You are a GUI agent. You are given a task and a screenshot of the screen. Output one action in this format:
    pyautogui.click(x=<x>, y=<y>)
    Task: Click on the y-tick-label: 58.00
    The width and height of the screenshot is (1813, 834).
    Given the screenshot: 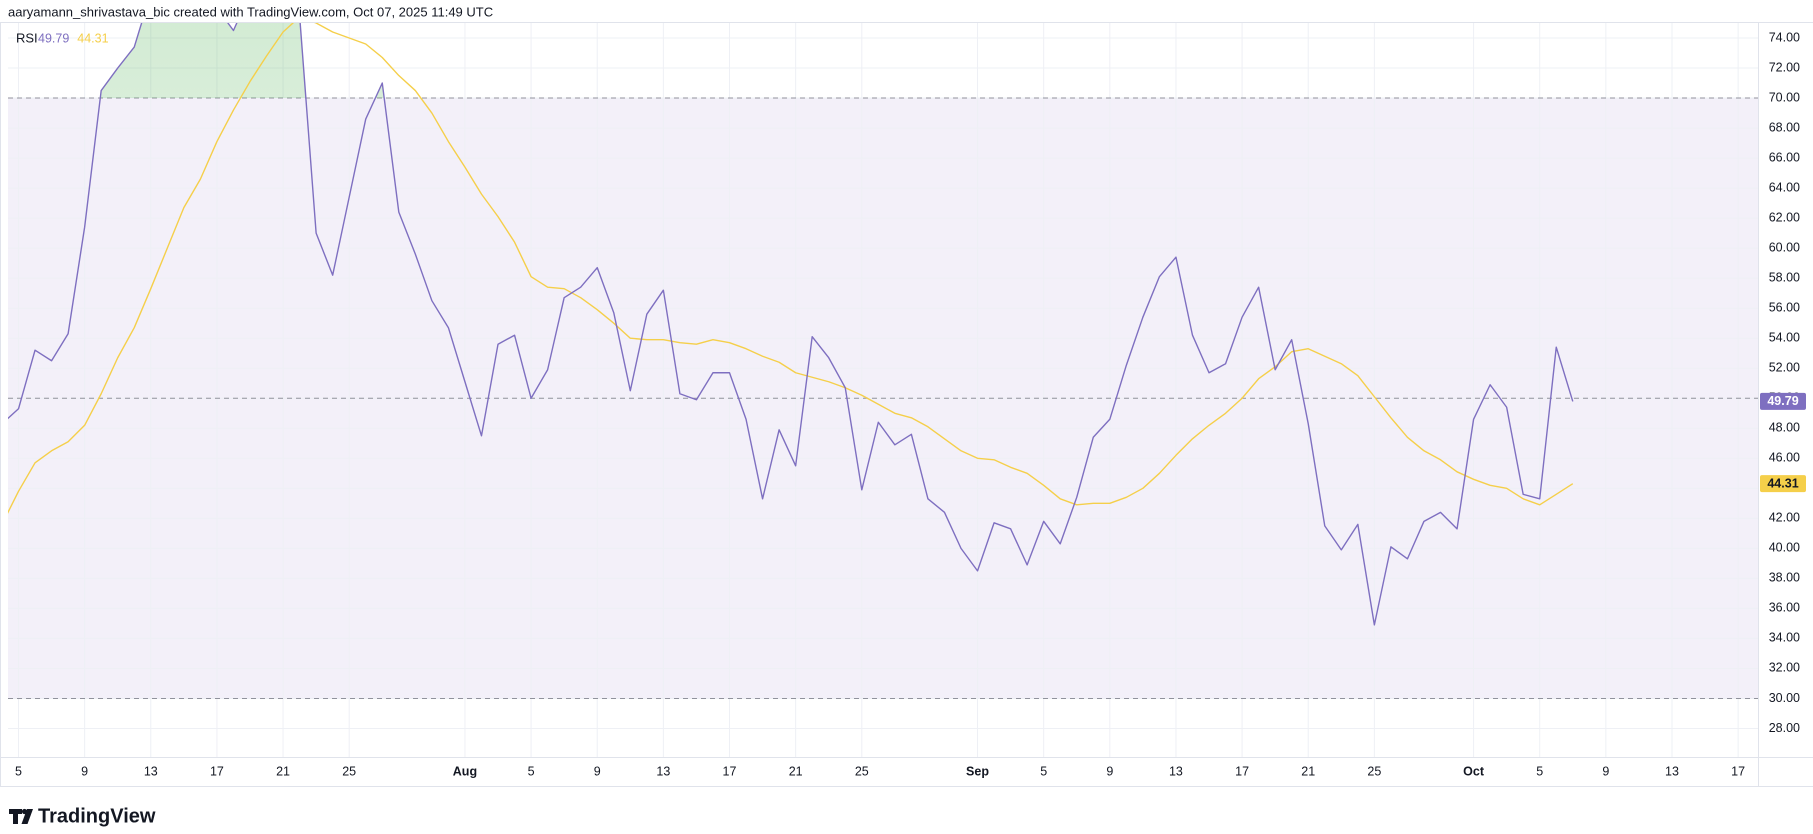 What is the action you would take?
    pyautogui.click(x=1784, y=277)
    